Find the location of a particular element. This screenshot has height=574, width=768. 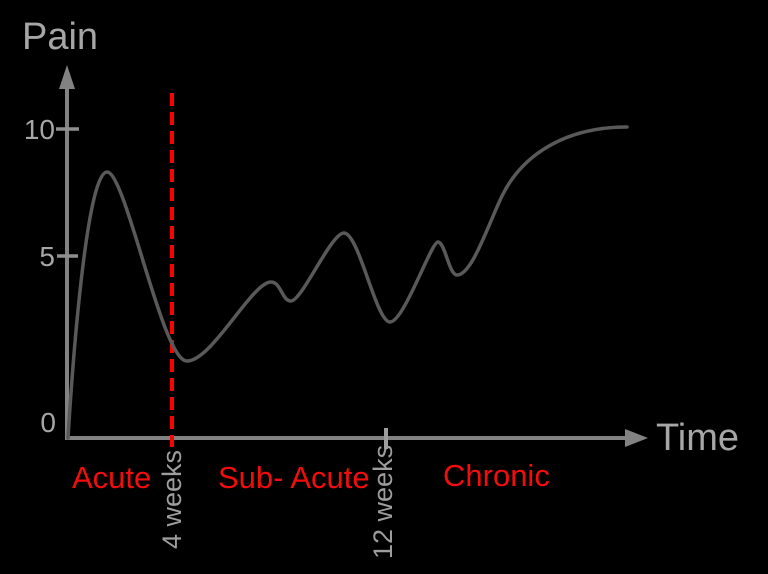

phase-label-chronic: Chronic is located at coordinates (496, 475).